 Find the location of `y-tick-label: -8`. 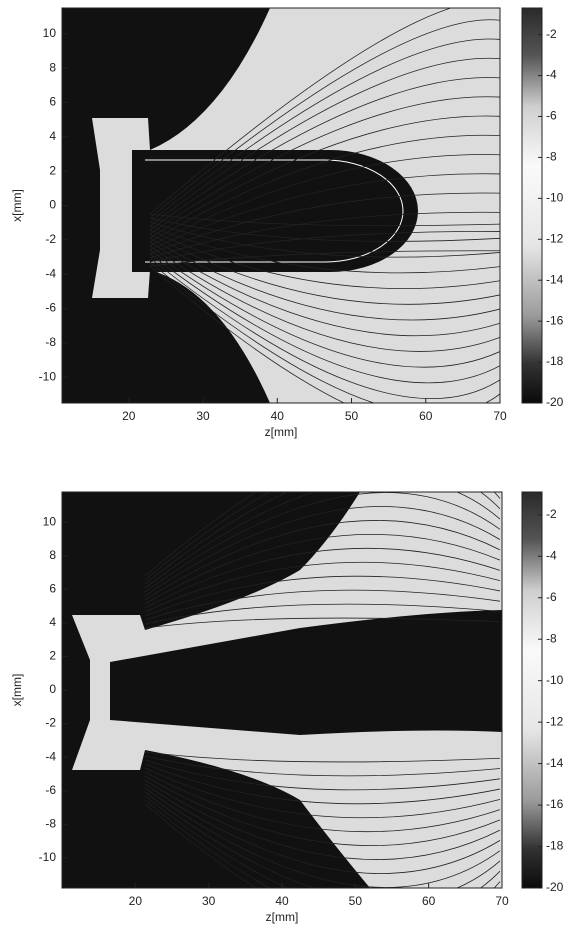

y-tick-label: -8 is located at coordinates (50, 342).